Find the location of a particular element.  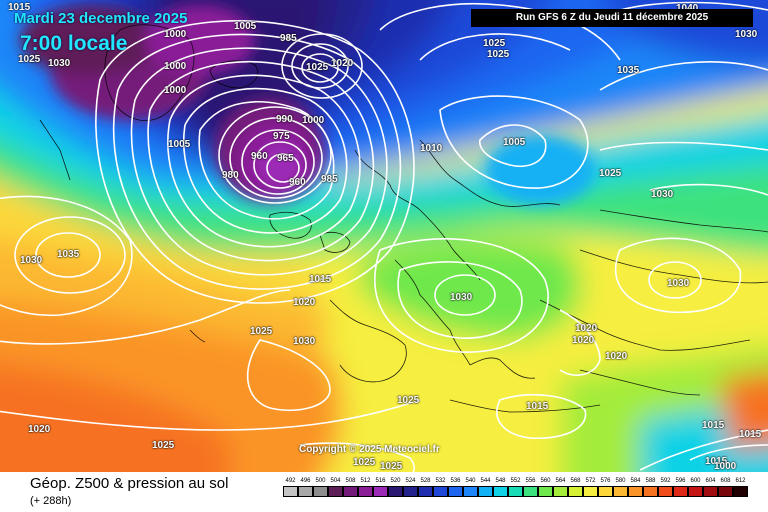

legend-item: 592 is located at coordinates (665, 487).